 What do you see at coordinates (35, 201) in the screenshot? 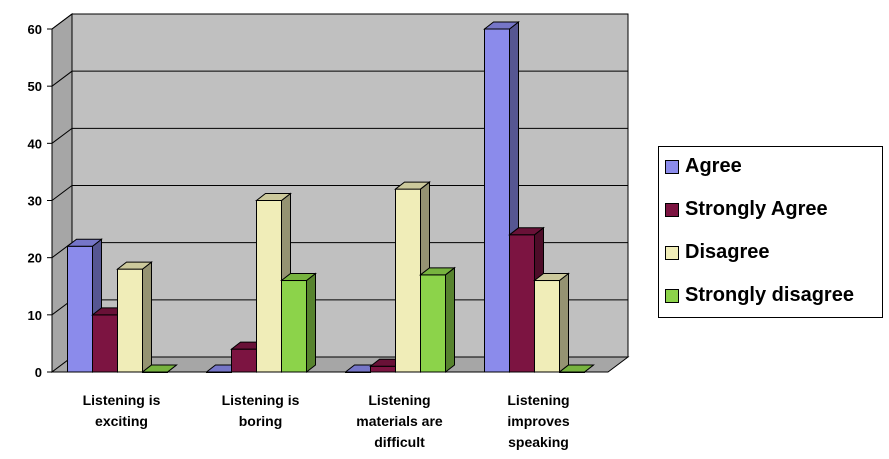
I see `y-tick-label: 30` at bounding box center [35, 201].